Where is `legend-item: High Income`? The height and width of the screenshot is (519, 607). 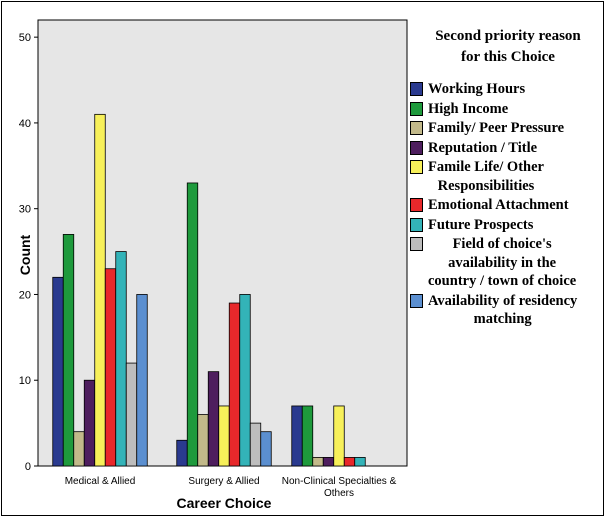 legend-item: High Income is located at coordinates (508, 109).